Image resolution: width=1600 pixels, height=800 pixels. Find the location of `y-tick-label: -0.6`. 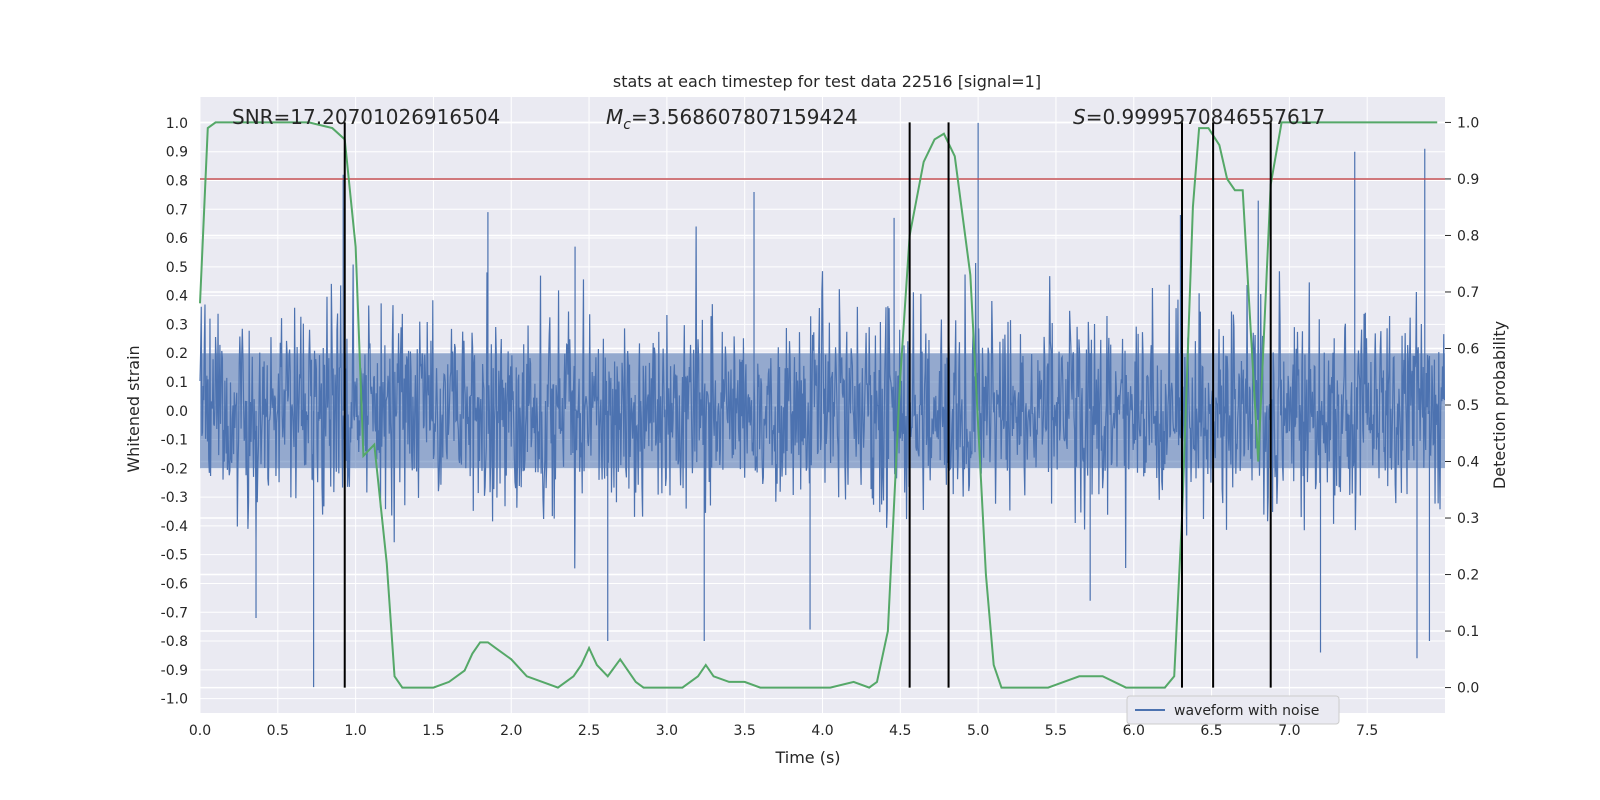

y-tick-label: -0.6 is located at coordinates (174, 584).